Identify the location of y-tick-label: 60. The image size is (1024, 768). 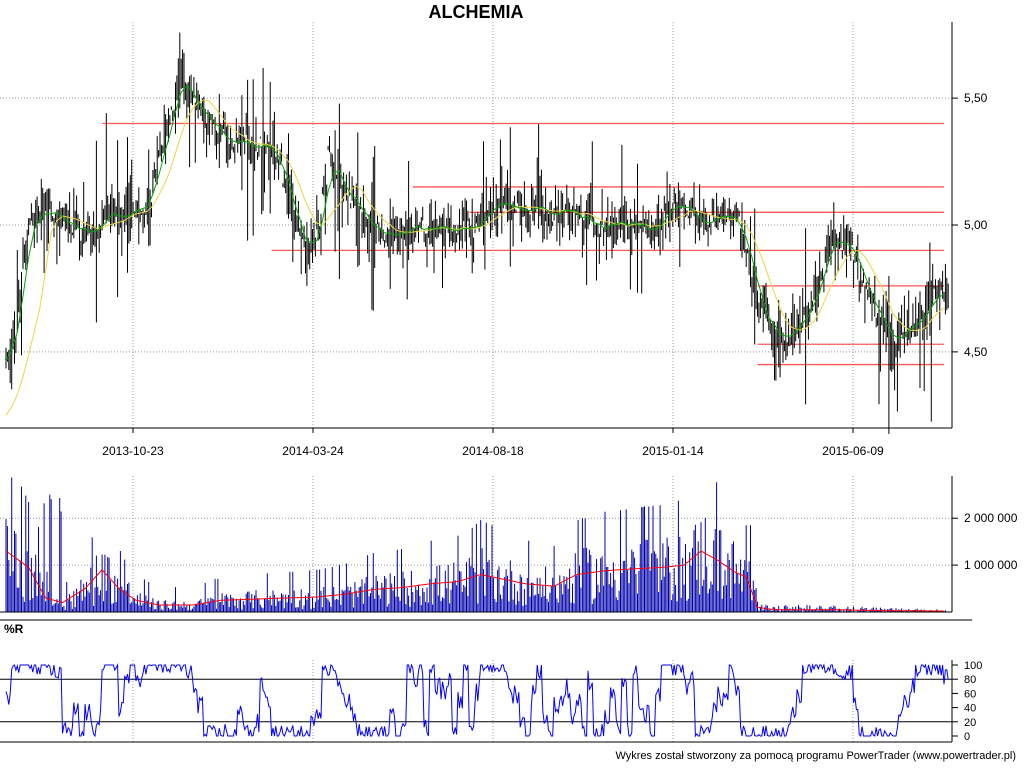
(970, 694).